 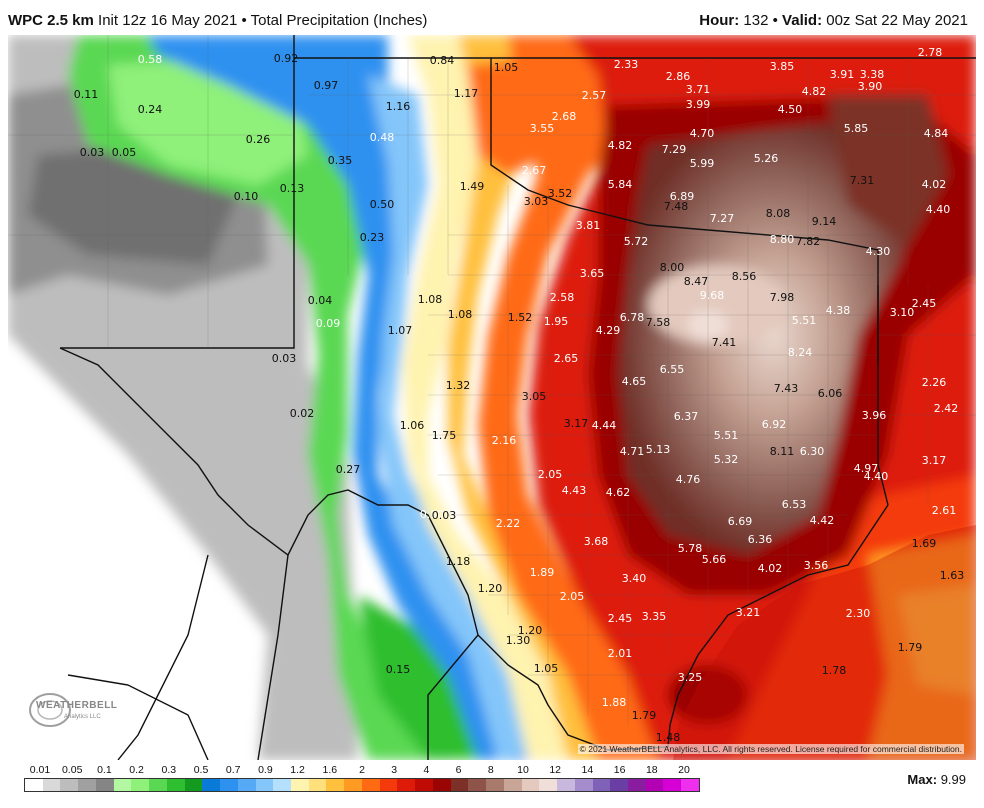 What do you see at coordinates (286, 58) in the screenshot?
I see `precip-value-label: 0.92` at bounding box center [286, 58].